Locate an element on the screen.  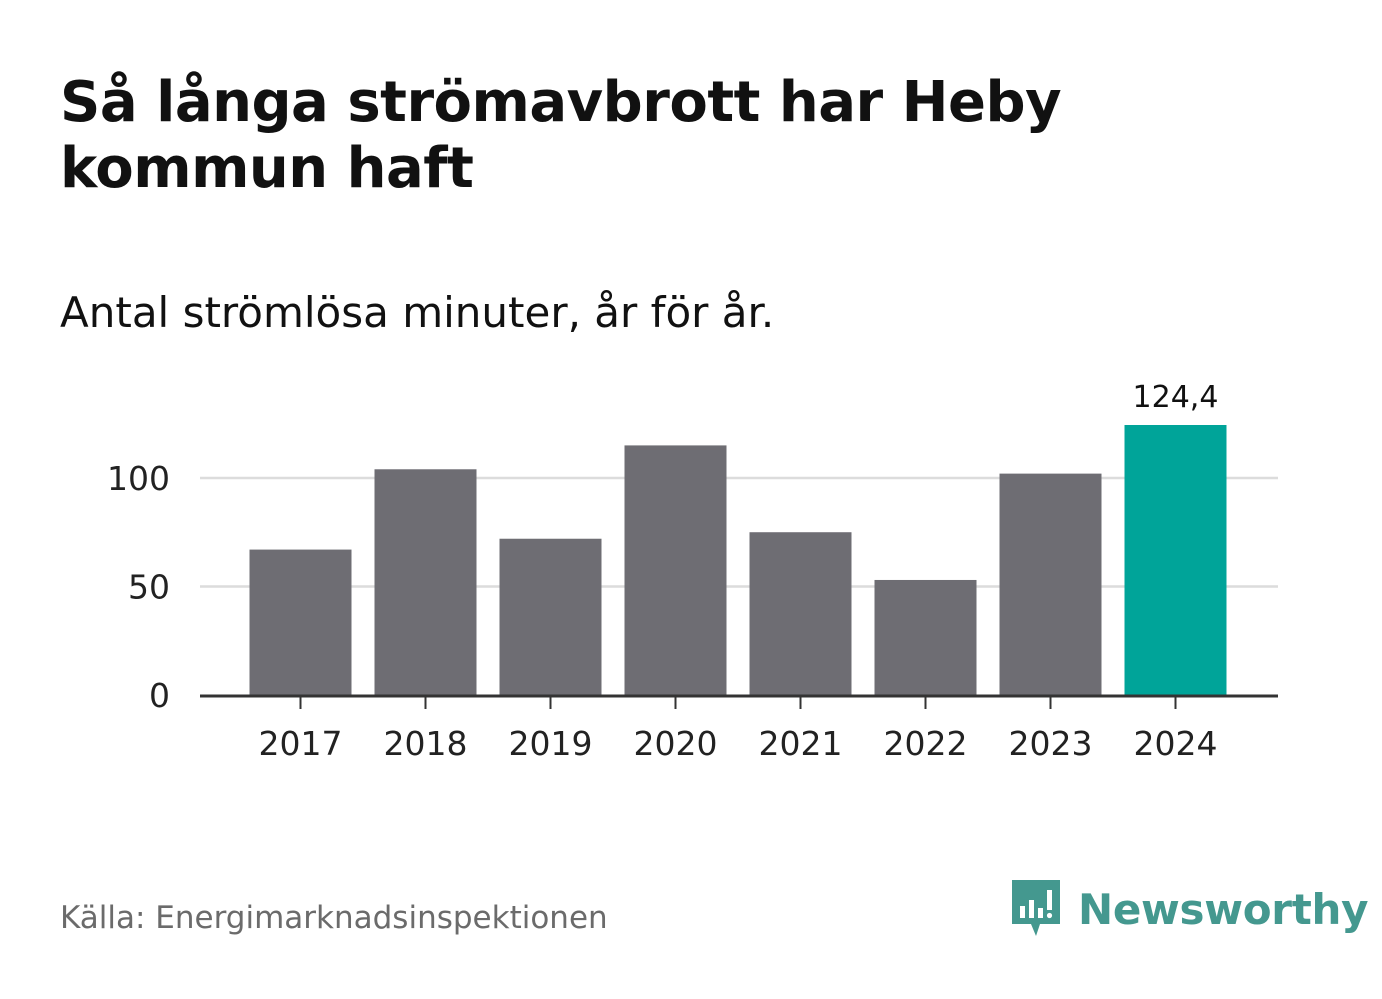
bar-2017 is located at coordinates (300, 622).